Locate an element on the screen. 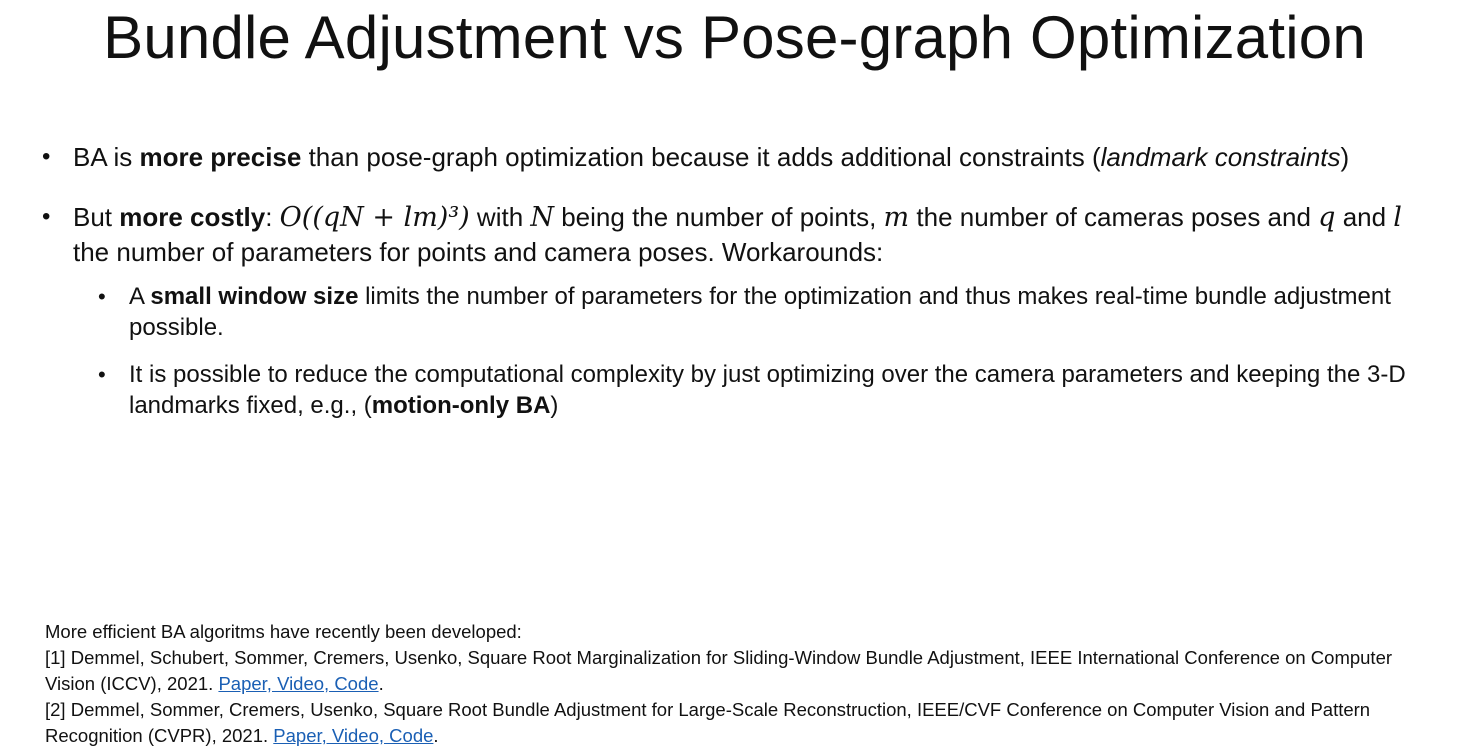 This screenshot has width=1469, height=749. variable-n: N is located at coordinates (542, 217).